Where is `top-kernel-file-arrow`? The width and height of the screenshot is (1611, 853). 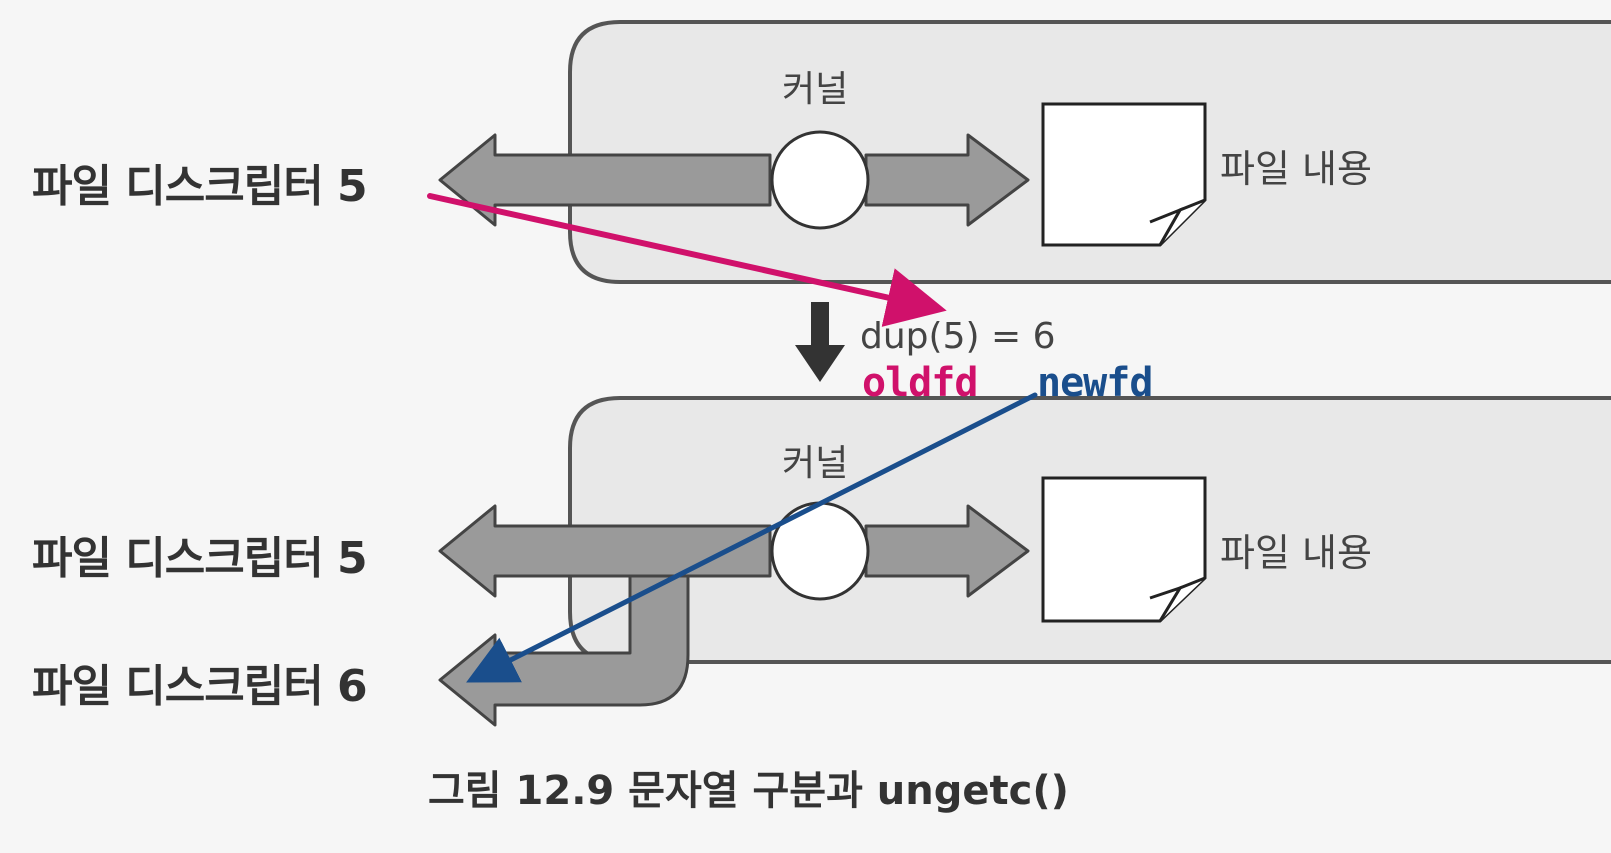
top-kernel-file-arrow is located at coordinates (947, 180).